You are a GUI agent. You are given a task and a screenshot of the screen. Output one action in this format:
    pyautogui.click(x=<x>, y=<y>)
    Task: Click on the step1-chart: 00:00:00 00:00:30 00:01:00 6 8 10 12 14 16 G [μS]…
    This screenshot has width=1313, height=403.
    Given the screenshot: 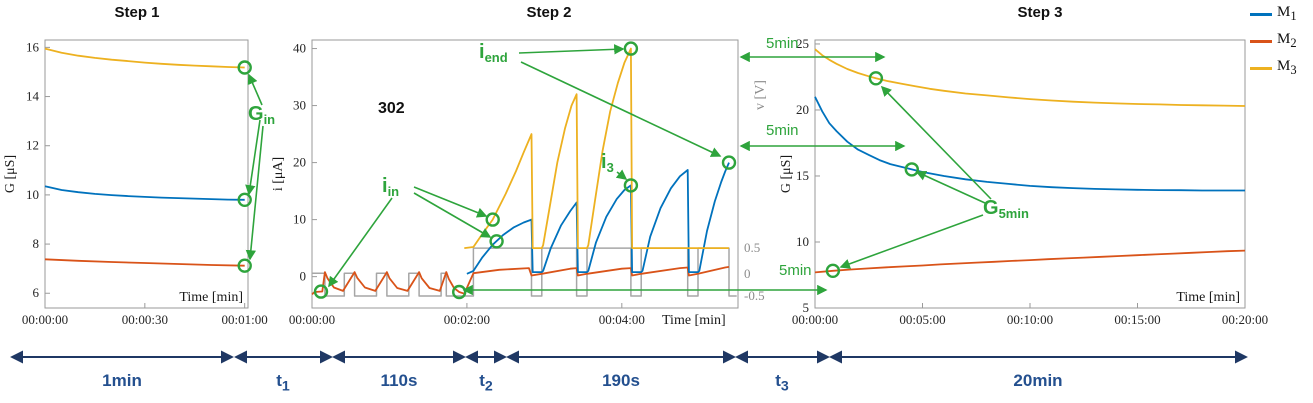 What is the action you would take?
    pyautogui.click(x=135, y=183)
    